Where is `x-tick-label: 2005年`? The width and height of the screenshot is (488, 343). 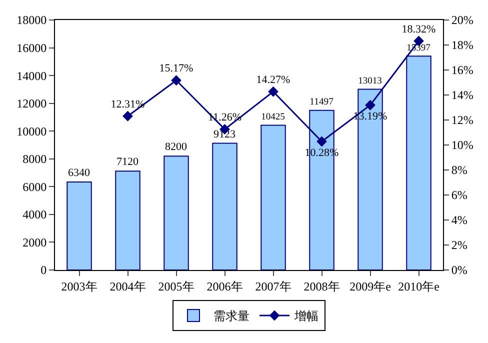
x-tick-label: 2005年 is located at coordinates (176, 286).